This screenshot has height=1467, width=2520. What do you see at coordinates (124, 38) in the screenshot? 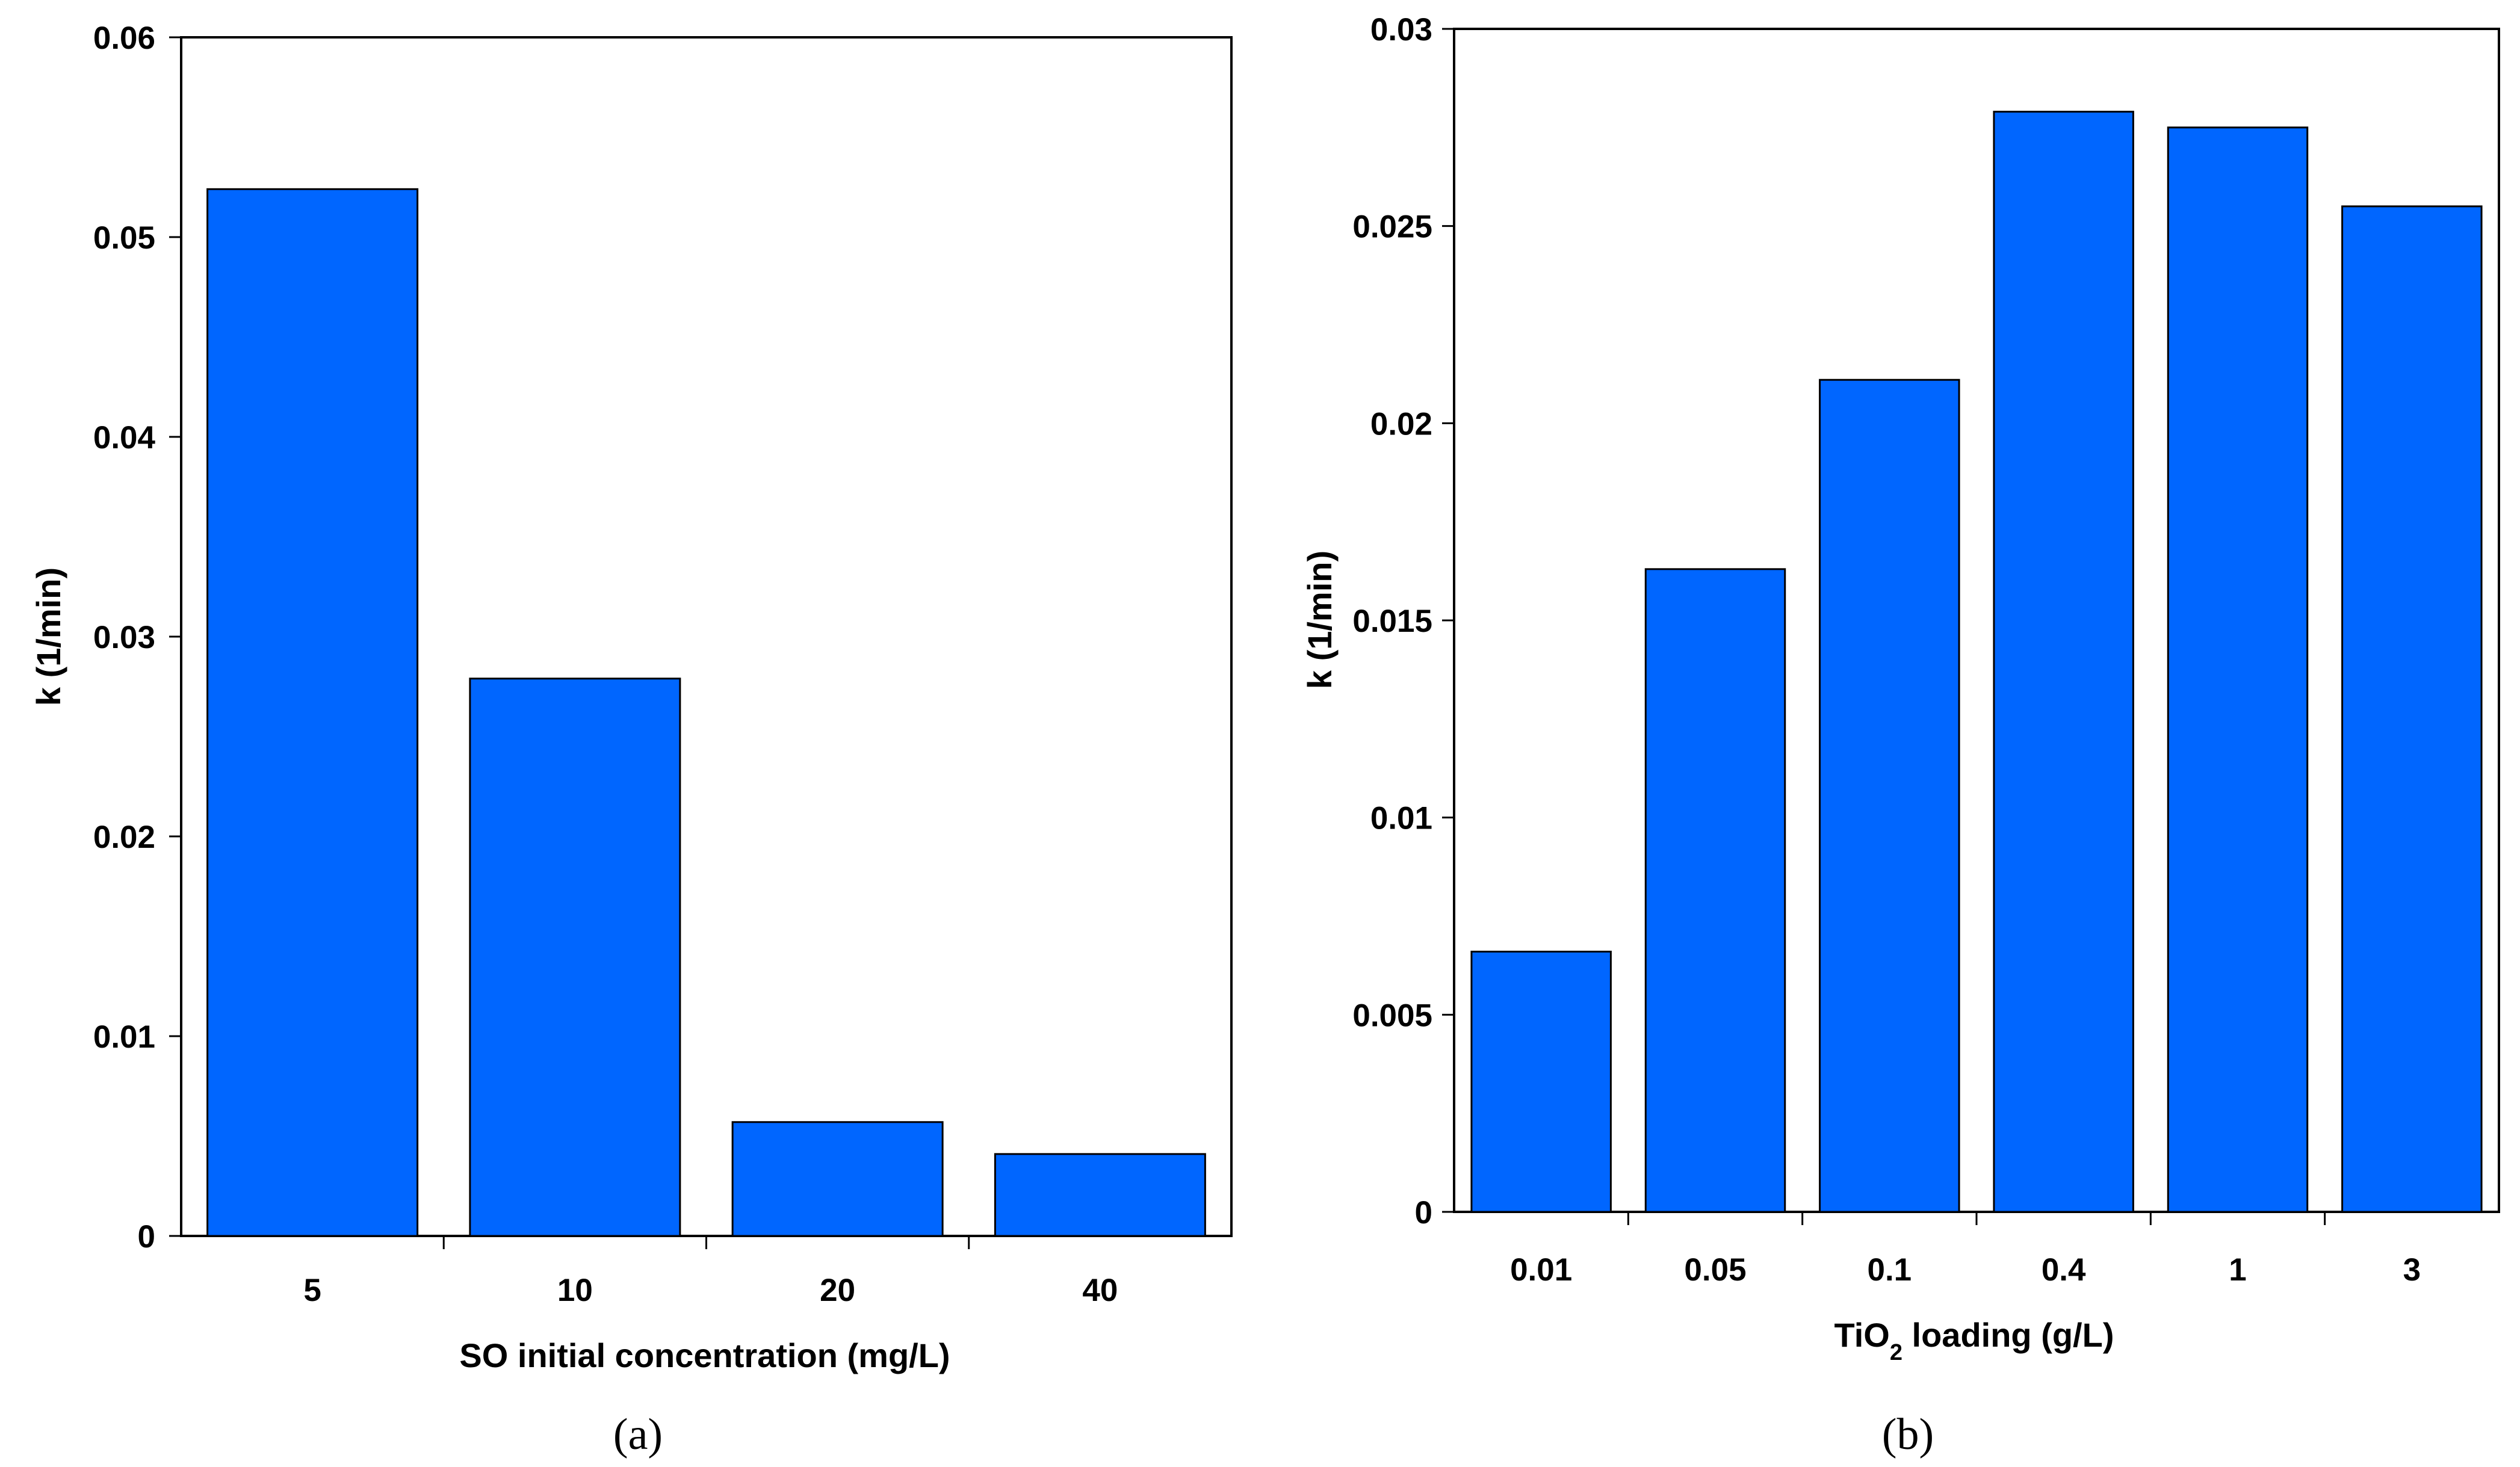
I see `y-tick-label-a: 0.06` at bounding box center [124, 38].